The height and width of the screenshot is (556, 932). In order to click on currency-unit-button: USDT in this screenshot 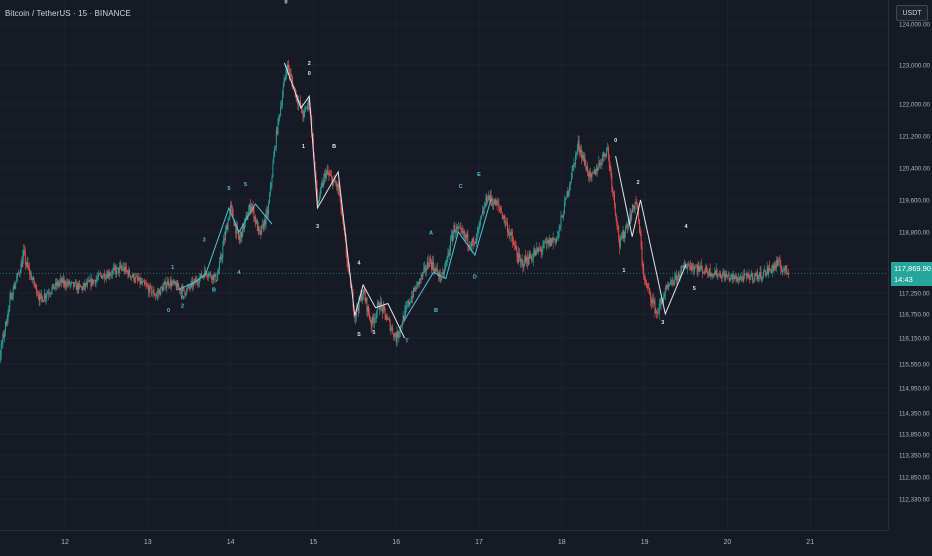, I will do `click(912, 13)`.